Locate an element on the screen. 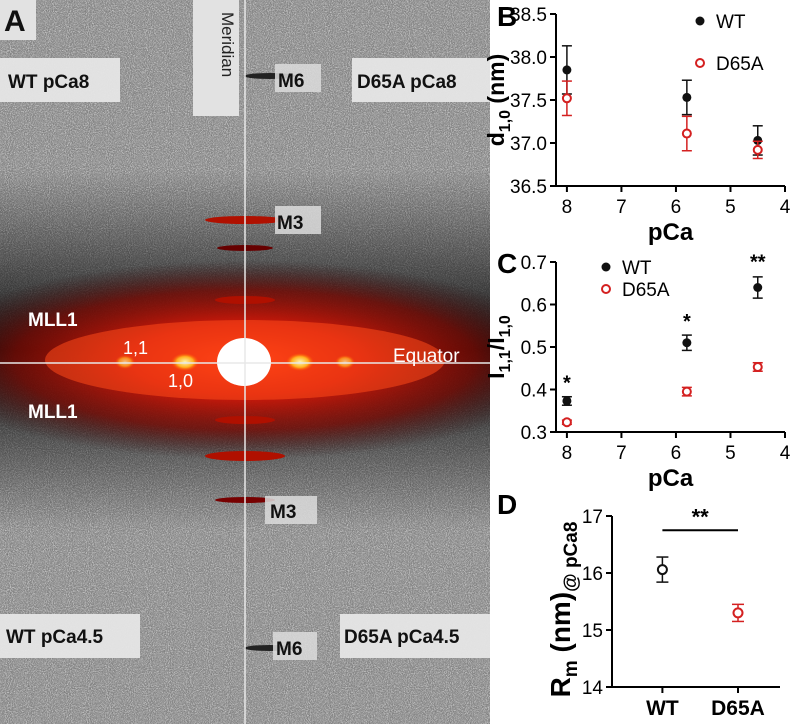 The height and width of the screenshot is (724, 800). m6-bottom-label: M6 is located at coordinates (289, 649).